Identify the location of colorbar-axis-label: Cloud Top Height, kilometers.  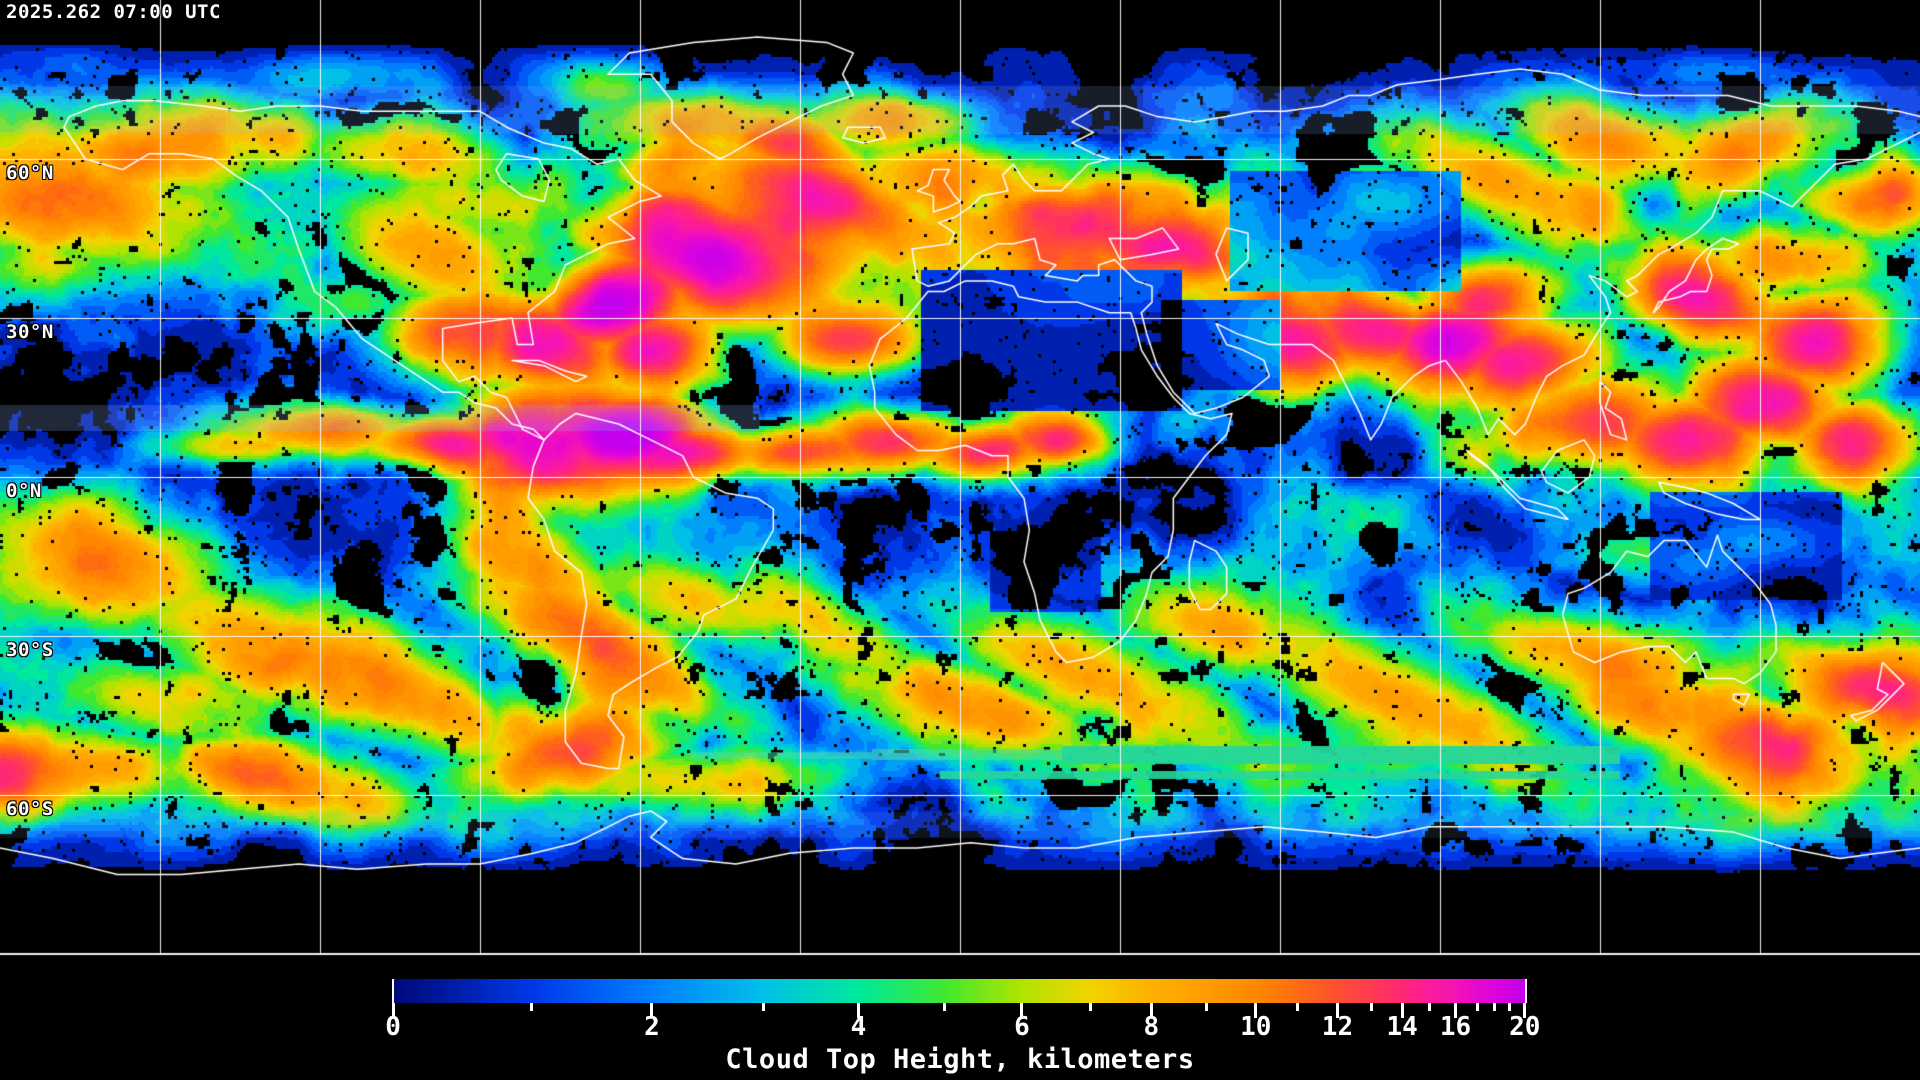
(960, 1059).